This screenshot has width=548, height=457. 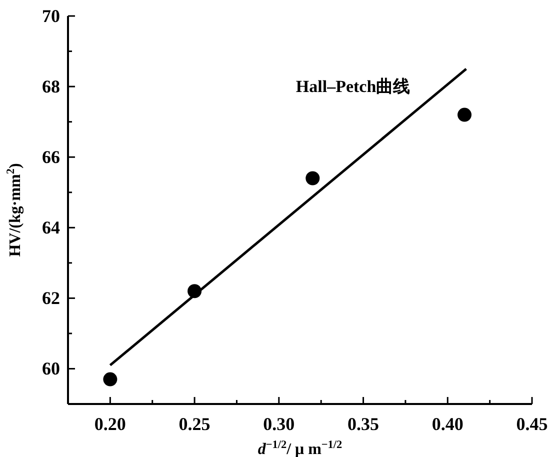 What do you see at coordinates (51, 228) in the screenshot?
I see `y-tick-label: 64` at bounding box center [51, 228].